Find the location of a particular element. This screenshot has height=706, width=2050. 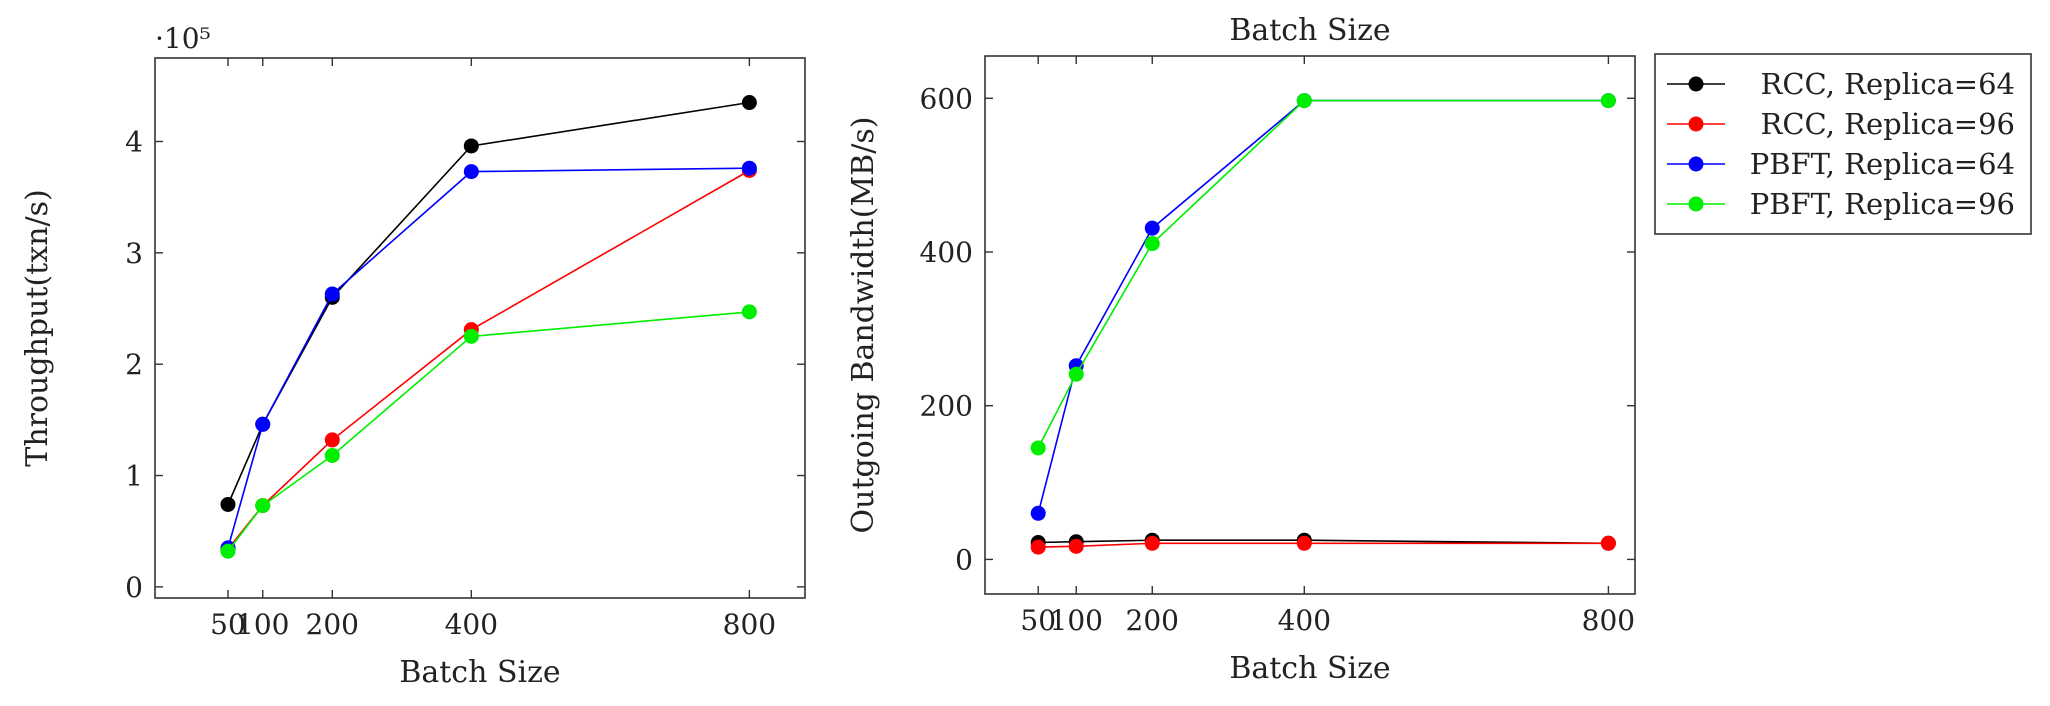

legend-entry-rcc-replica-96: RCC, Replica=96 is located at coordinates (1841, 124).